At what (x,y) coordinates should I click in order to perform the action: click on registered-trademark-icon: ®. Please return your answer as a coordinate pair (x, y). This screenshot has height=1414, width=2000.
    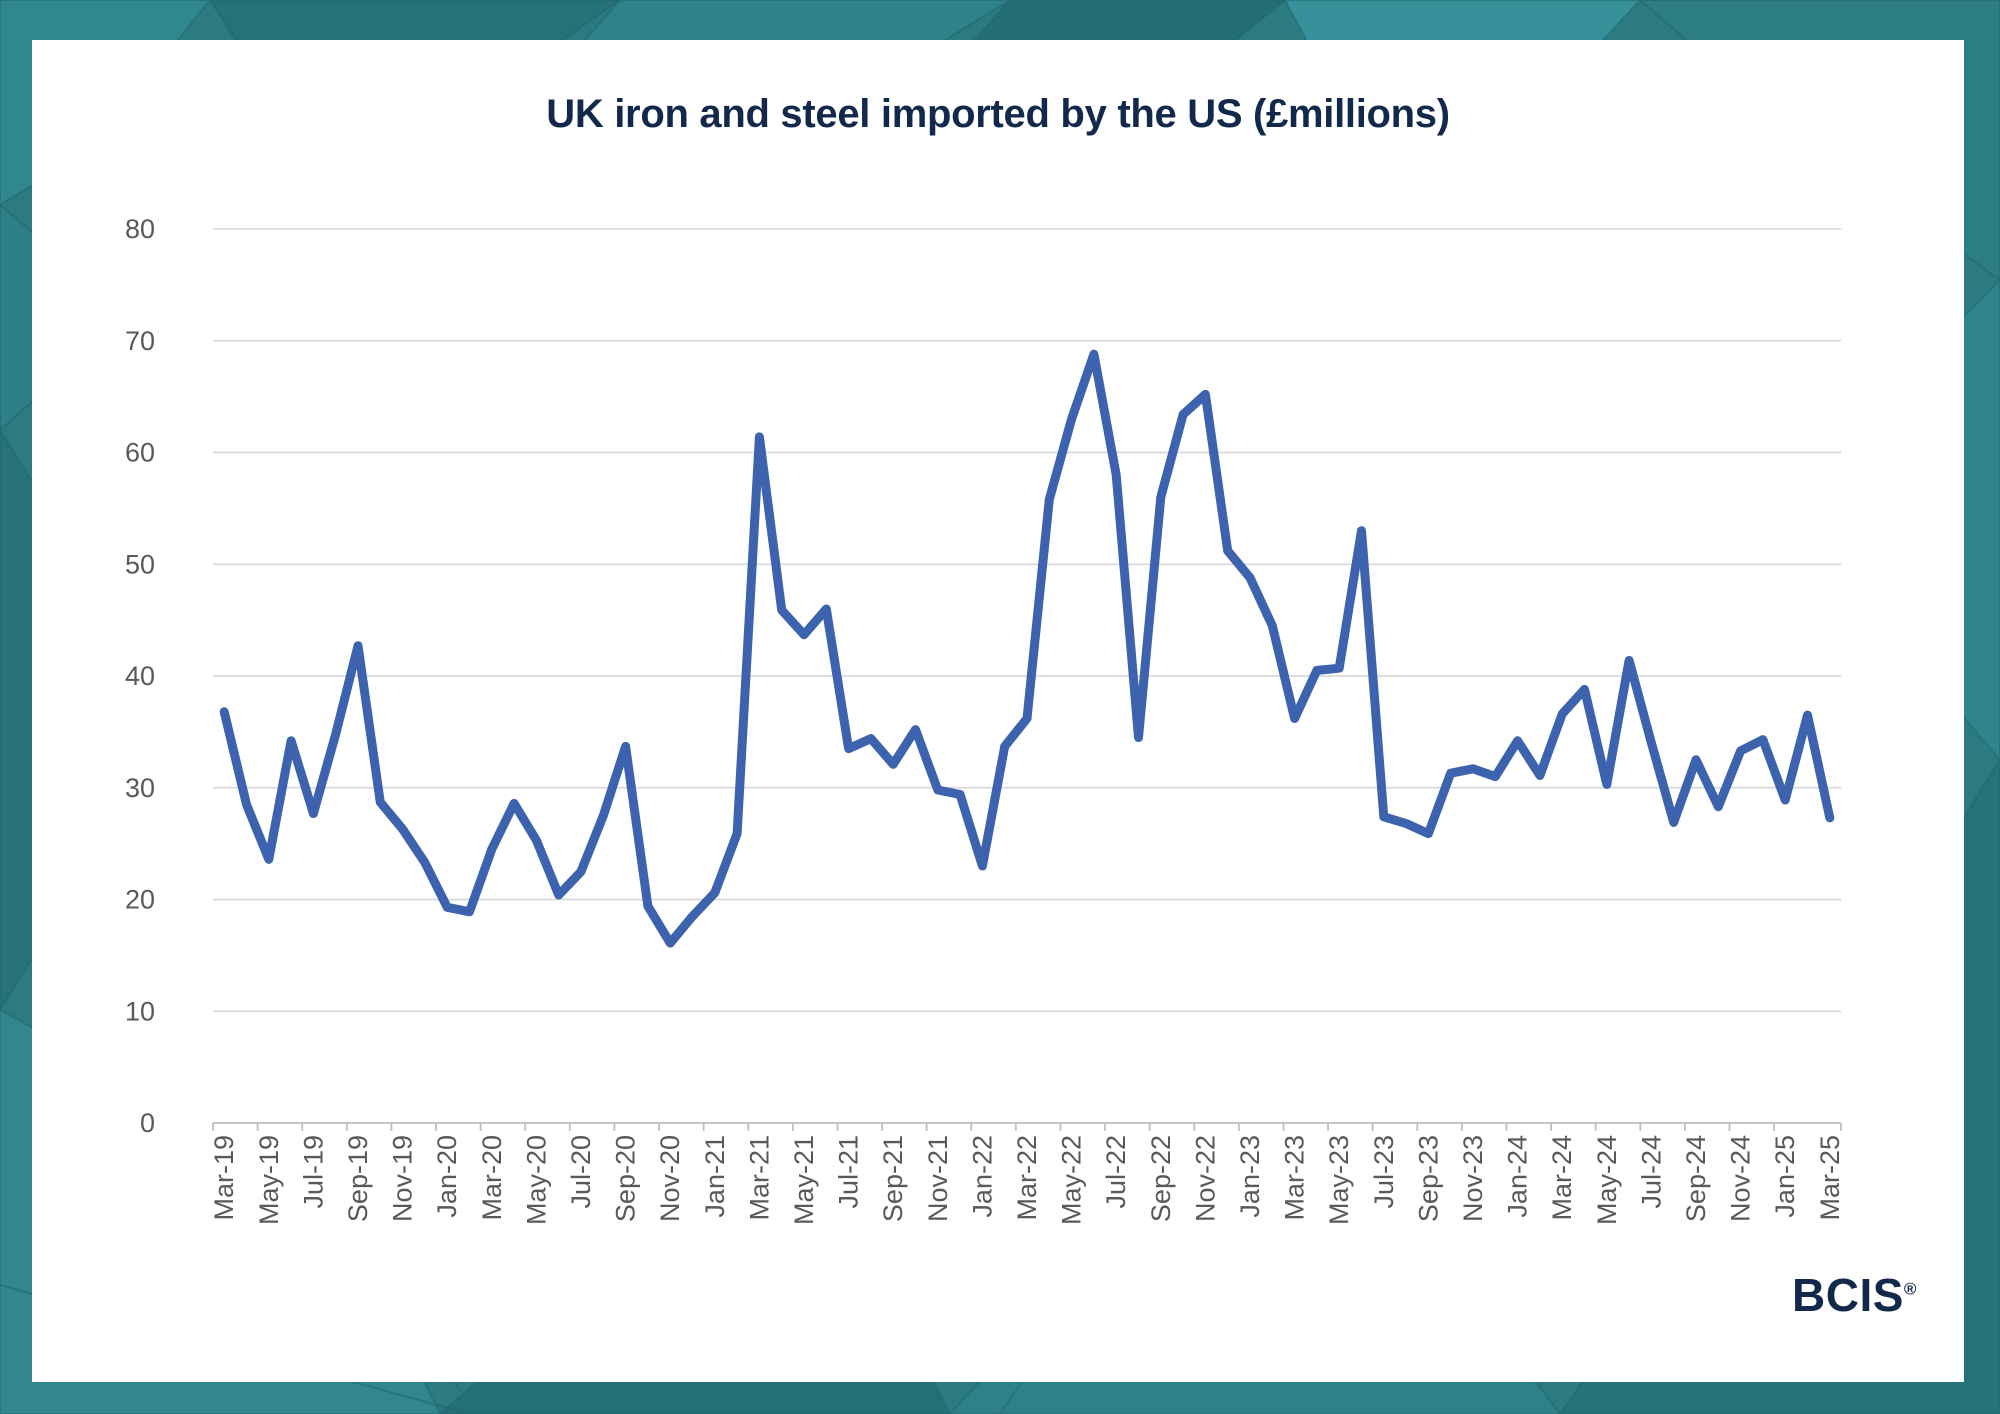
    Looking at the image, I should click on (1910, 1289).